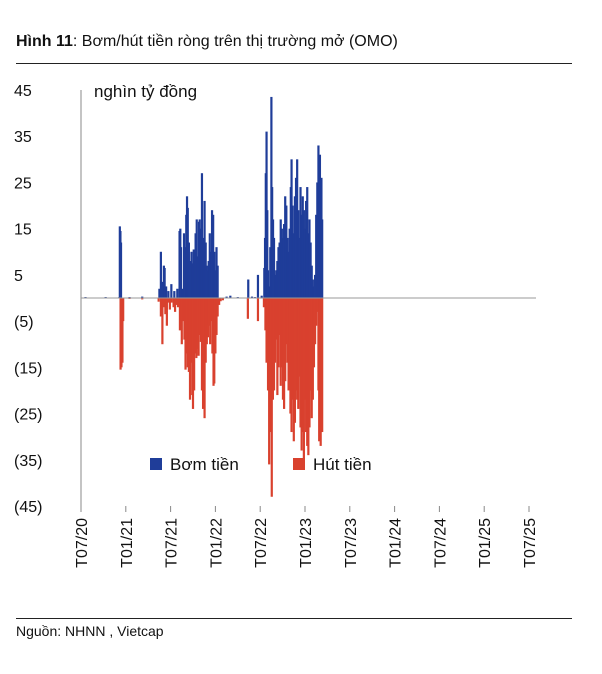 This screenshot has height=674, width=602. Describe the element at coordinates (351, 543) in the screenshot. I see `x-tick-label: T07/23` at that location.